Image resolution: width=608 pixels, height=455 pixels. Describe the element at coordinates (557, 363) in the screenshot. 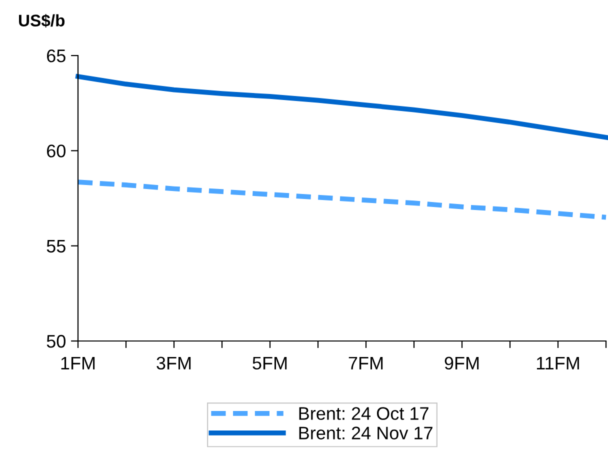

I see `x-tick-label: 11FM` at that location.